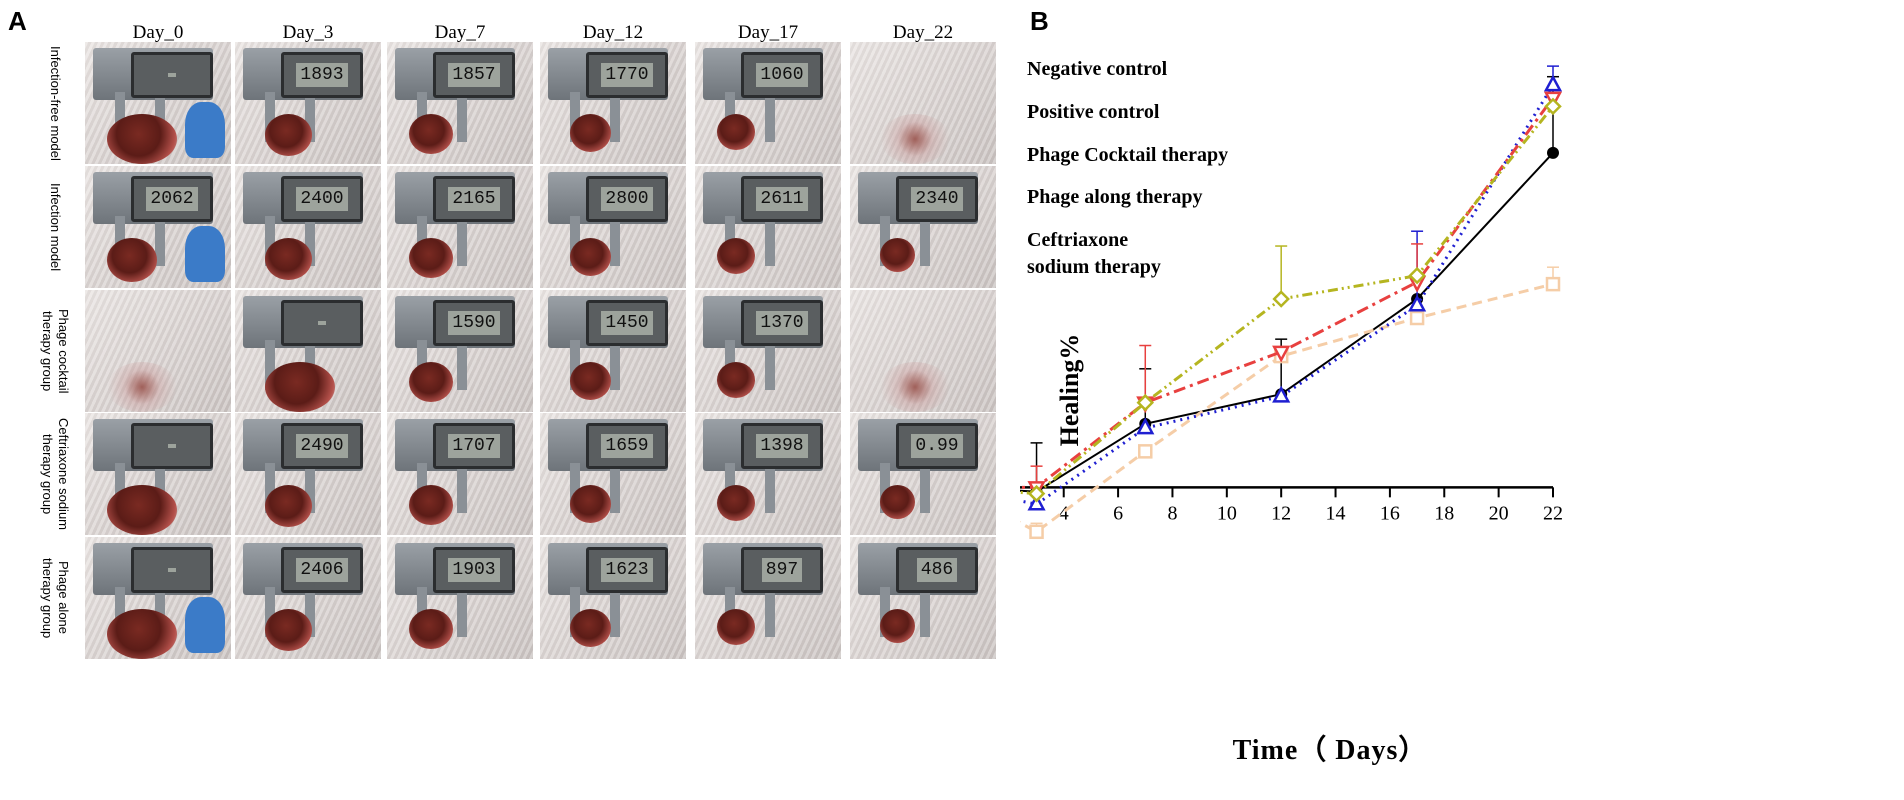 The image size is (1904, 800). What do you see at coordinates (1128, 155) in the screenshot?
I see `legend-label: Phage Cocktail therapy` at bounding box center [1128, 155].